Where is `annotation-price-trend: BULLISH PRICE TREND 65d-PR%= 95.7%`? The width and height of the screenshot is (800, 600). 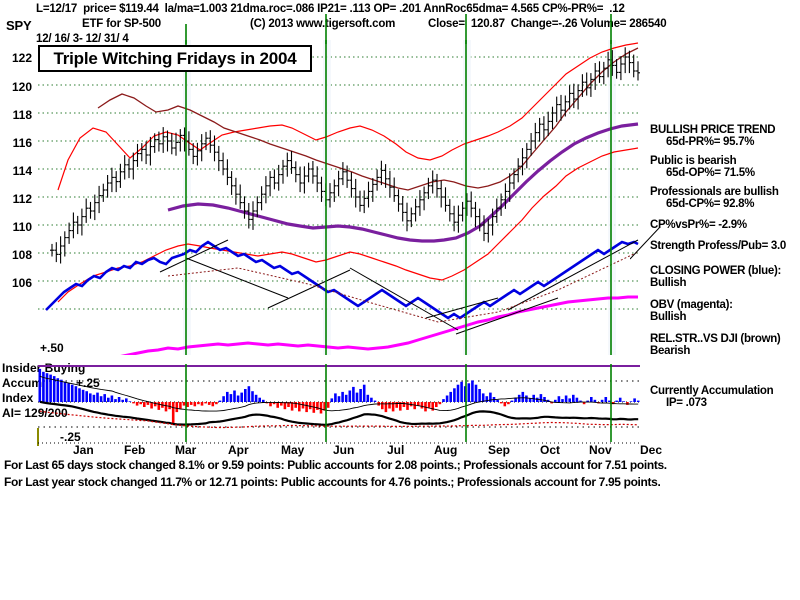
annotation-price-trend: BULLISH PRICE TREND 65d-PR%= 95.7% is located at coordinates (725, 136).